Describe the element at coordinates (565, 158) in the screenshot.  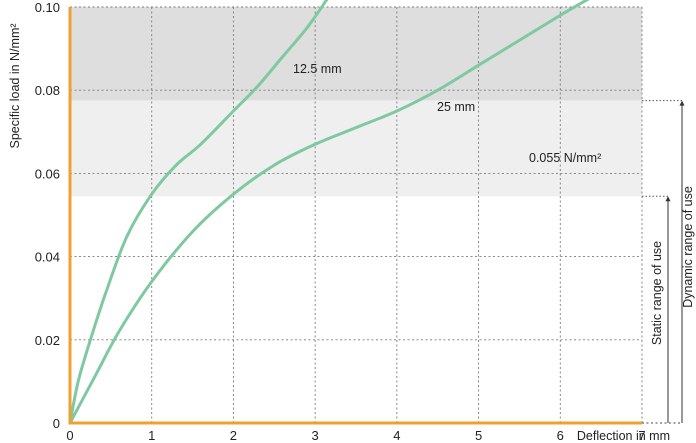
I see `annotation-static-limit: 0.055 N/mm²` at that location.